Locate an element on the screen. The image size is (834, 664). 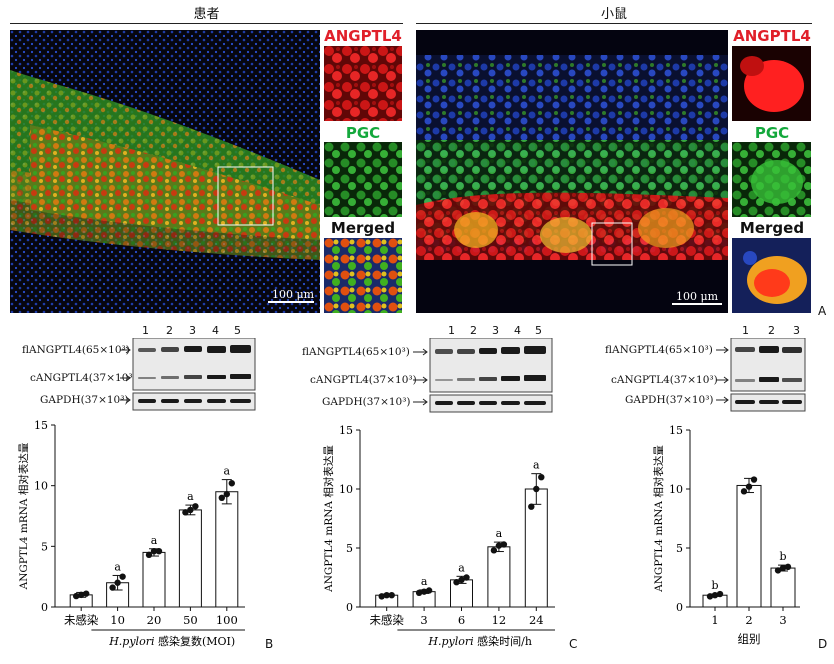
x-axis-label: H.pylori 感染时间/h is located at coordinates (479, 641).